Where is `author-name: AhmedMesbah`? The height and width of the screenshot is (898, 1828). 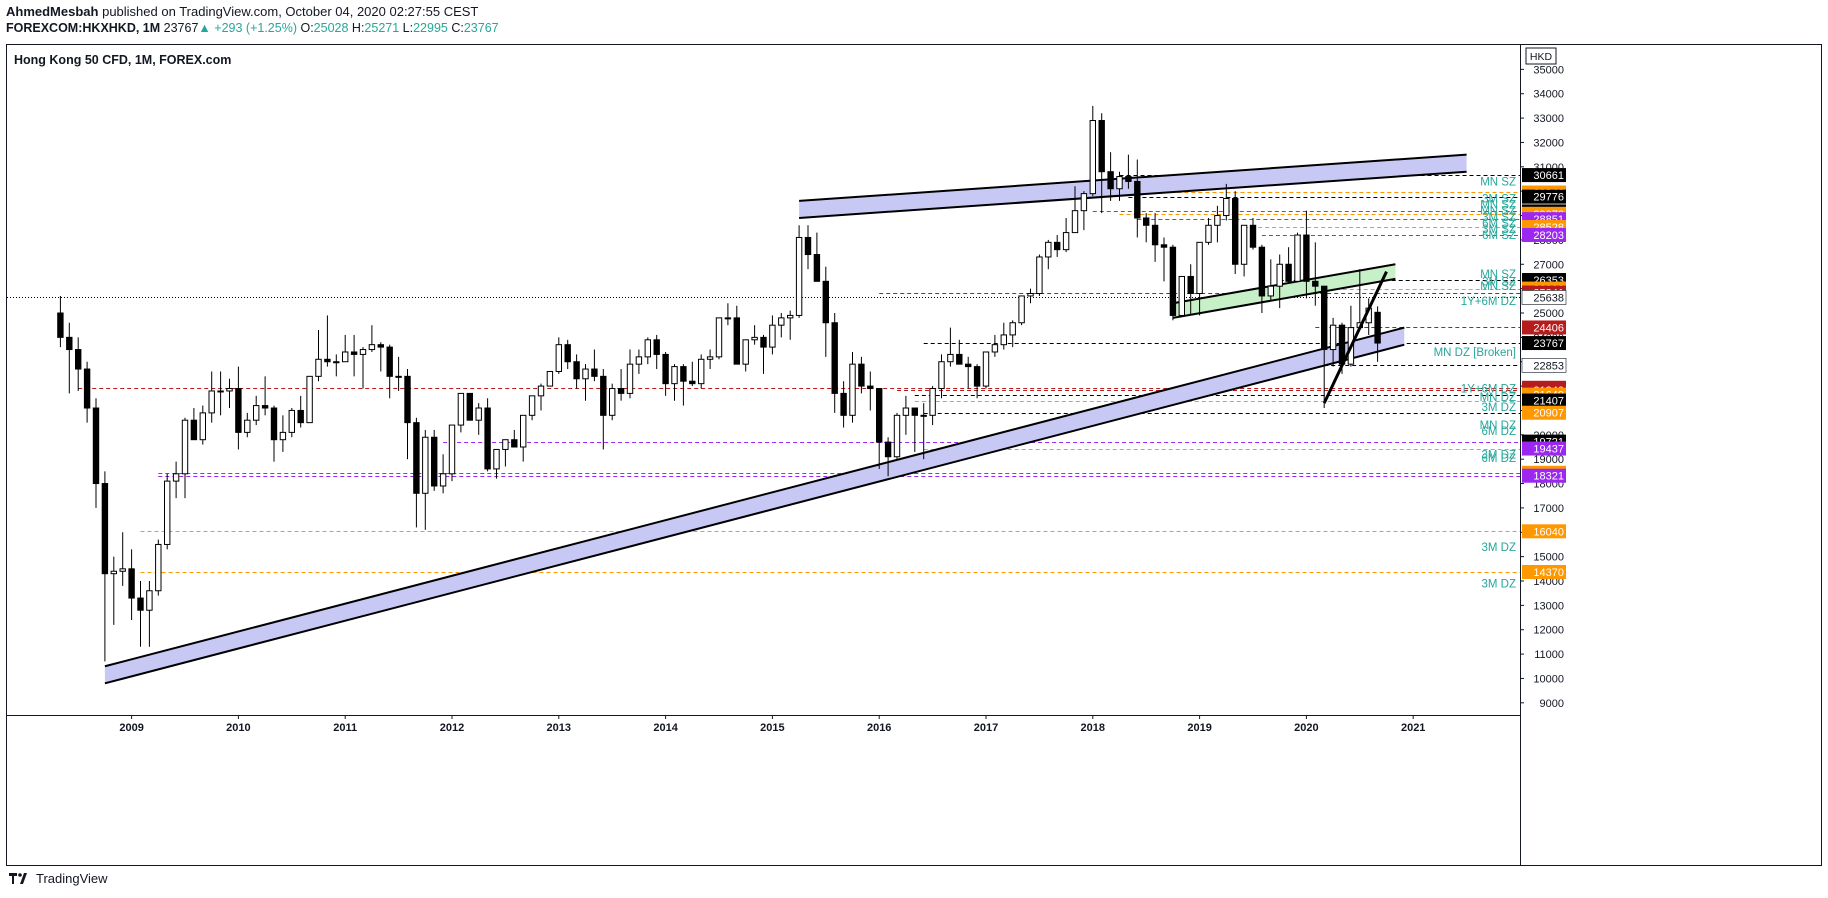 author-name: AhmedMesbah is located at coordinates (52, 11).